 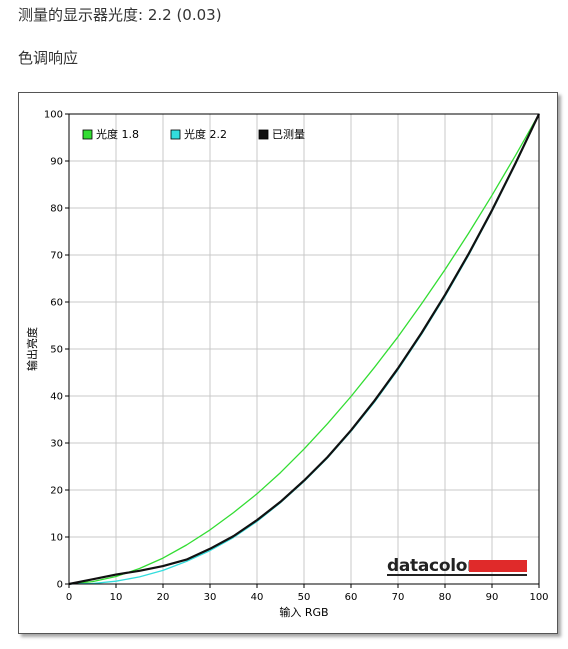 I want to click on x-tick-label: 50, so click(x=304, y=597).